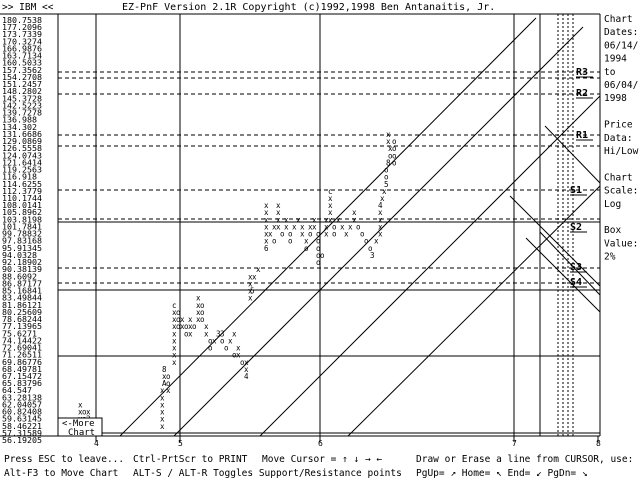 This screenshot has width=640, height=480. What do you see at coordinates (22, 170) in the screenshot?
I see `price-scale-label: 119.2563` at bounding box center [22, 170].